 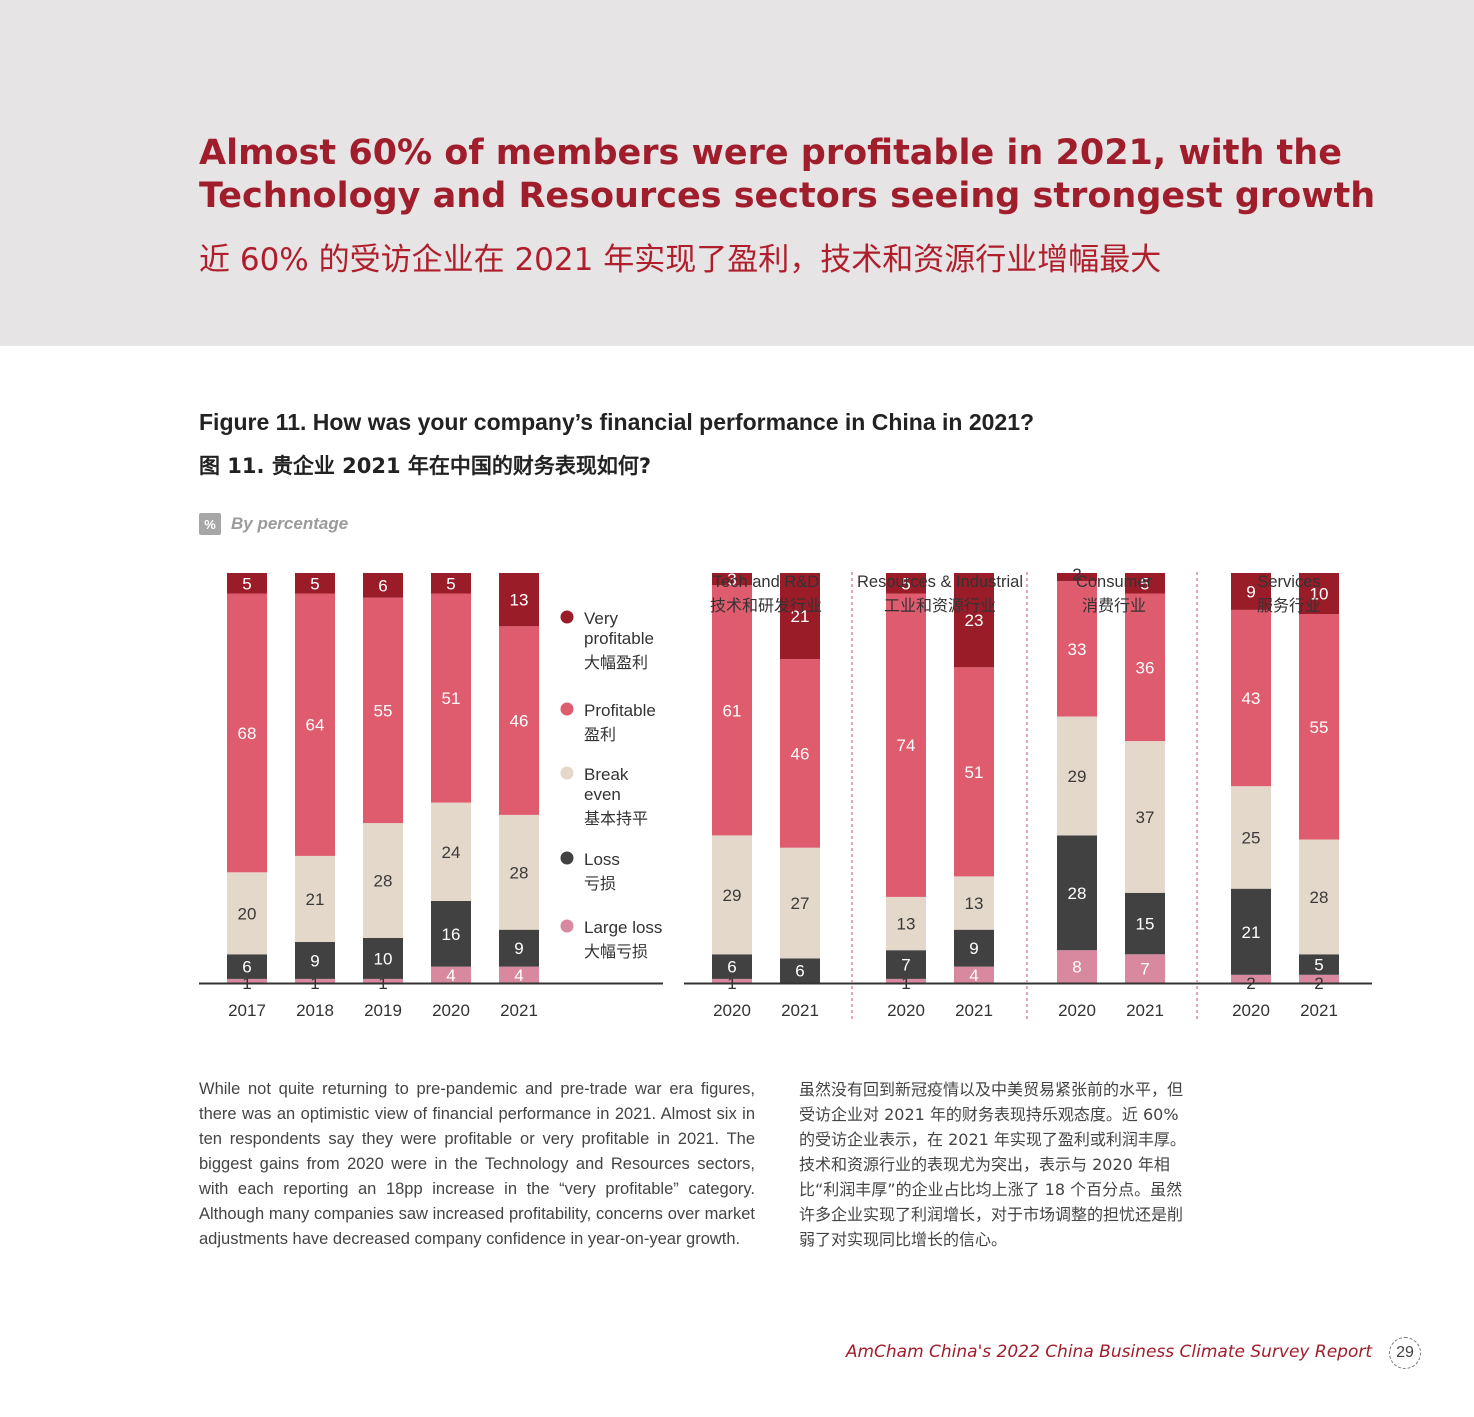 I want to click on overall-data-label: 4, so click(x=450, y=975).